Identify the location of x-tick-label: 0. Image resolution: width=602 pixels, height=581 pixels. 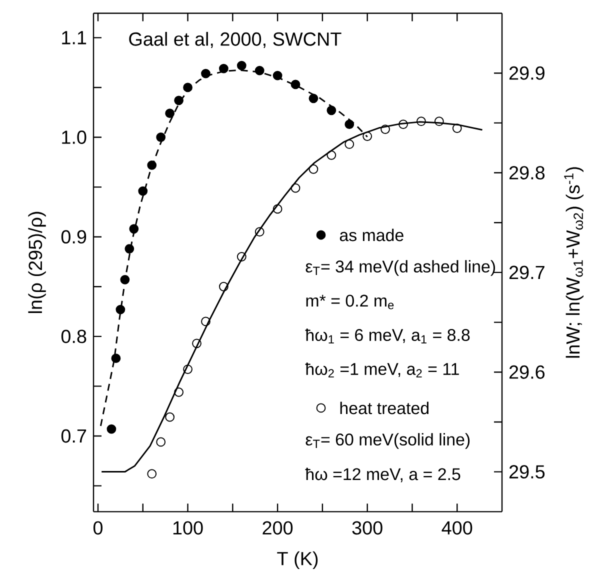
(98, 528).